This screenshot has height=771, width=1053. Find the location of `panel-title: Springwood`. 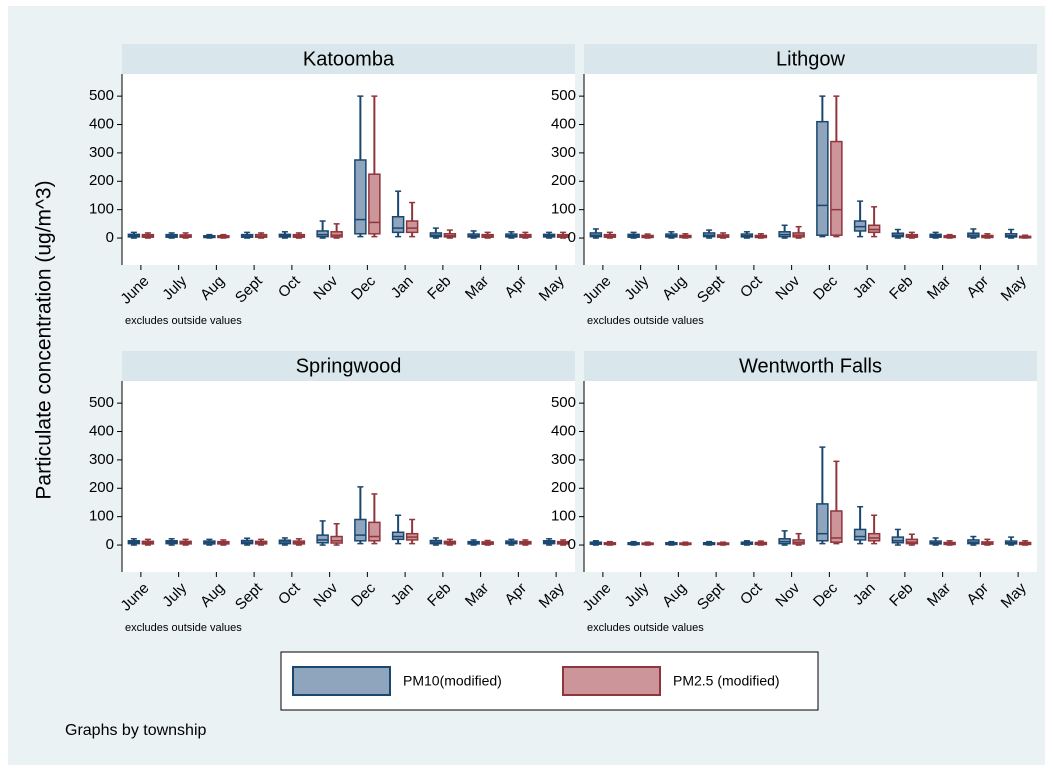

panel-title: Springwood is located at coordinates (349, 366).